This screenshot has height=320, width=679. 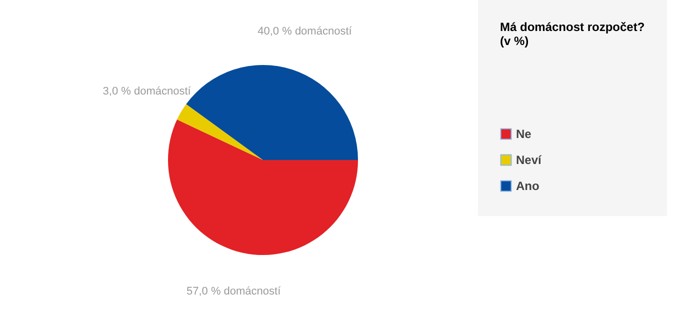 I want to click on data-label: 3,0 % domácností, so click(x=147, y=91).